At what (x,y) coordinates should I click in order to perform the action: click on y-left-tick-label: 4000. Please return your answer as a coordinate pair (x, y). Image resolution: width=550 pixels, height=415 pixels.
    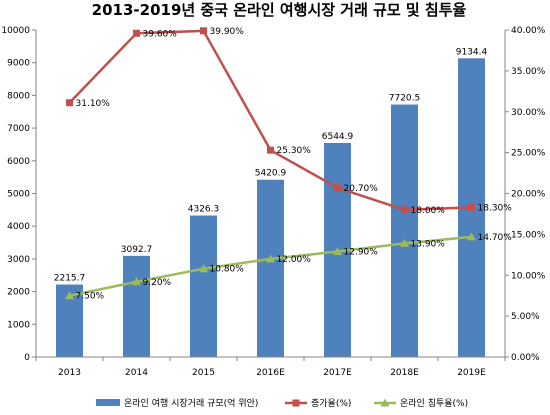
    Looking at the image, I should click on (18, 227).